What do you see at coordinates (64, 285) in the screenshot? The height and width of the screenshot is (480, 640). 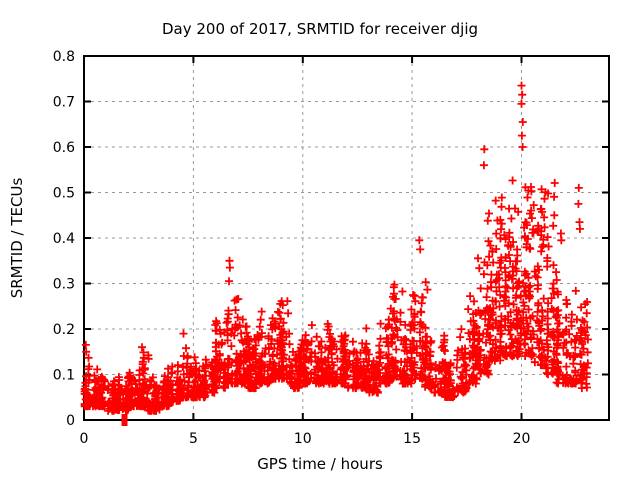 I see `y-tick-label: 0.3` at bounding box center [64, 285].